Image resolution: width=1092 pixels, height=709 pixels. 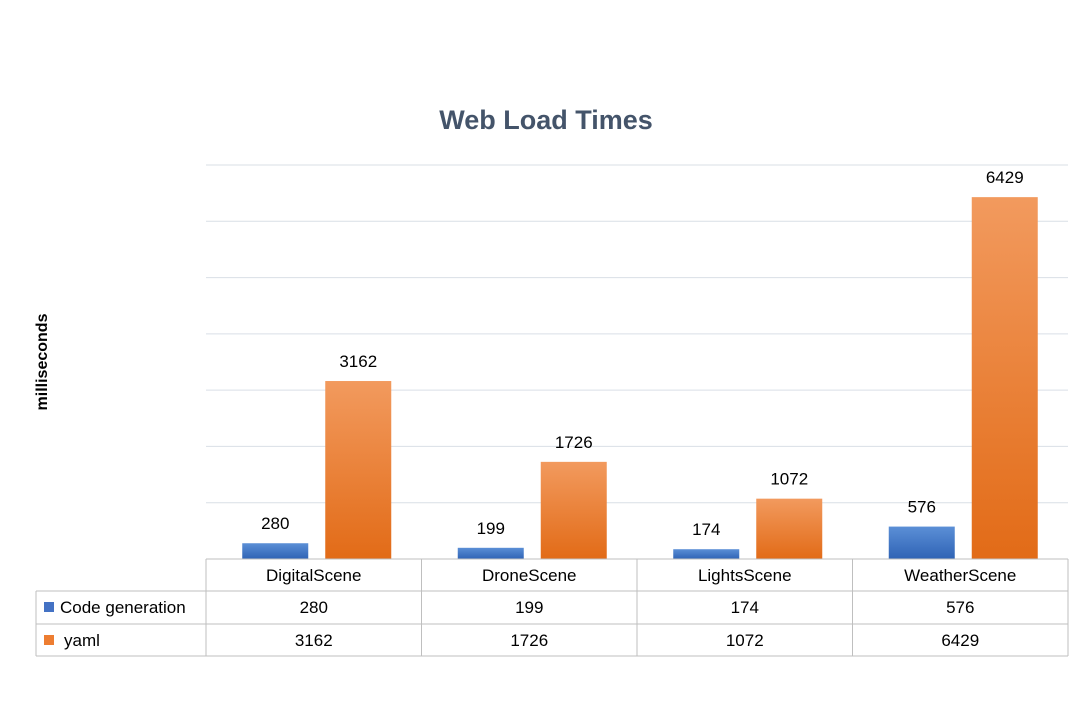 What do you see at coordinates (491, 528) in the screenshot?
I see `data-label: 199` at bounding box center [491, 528].